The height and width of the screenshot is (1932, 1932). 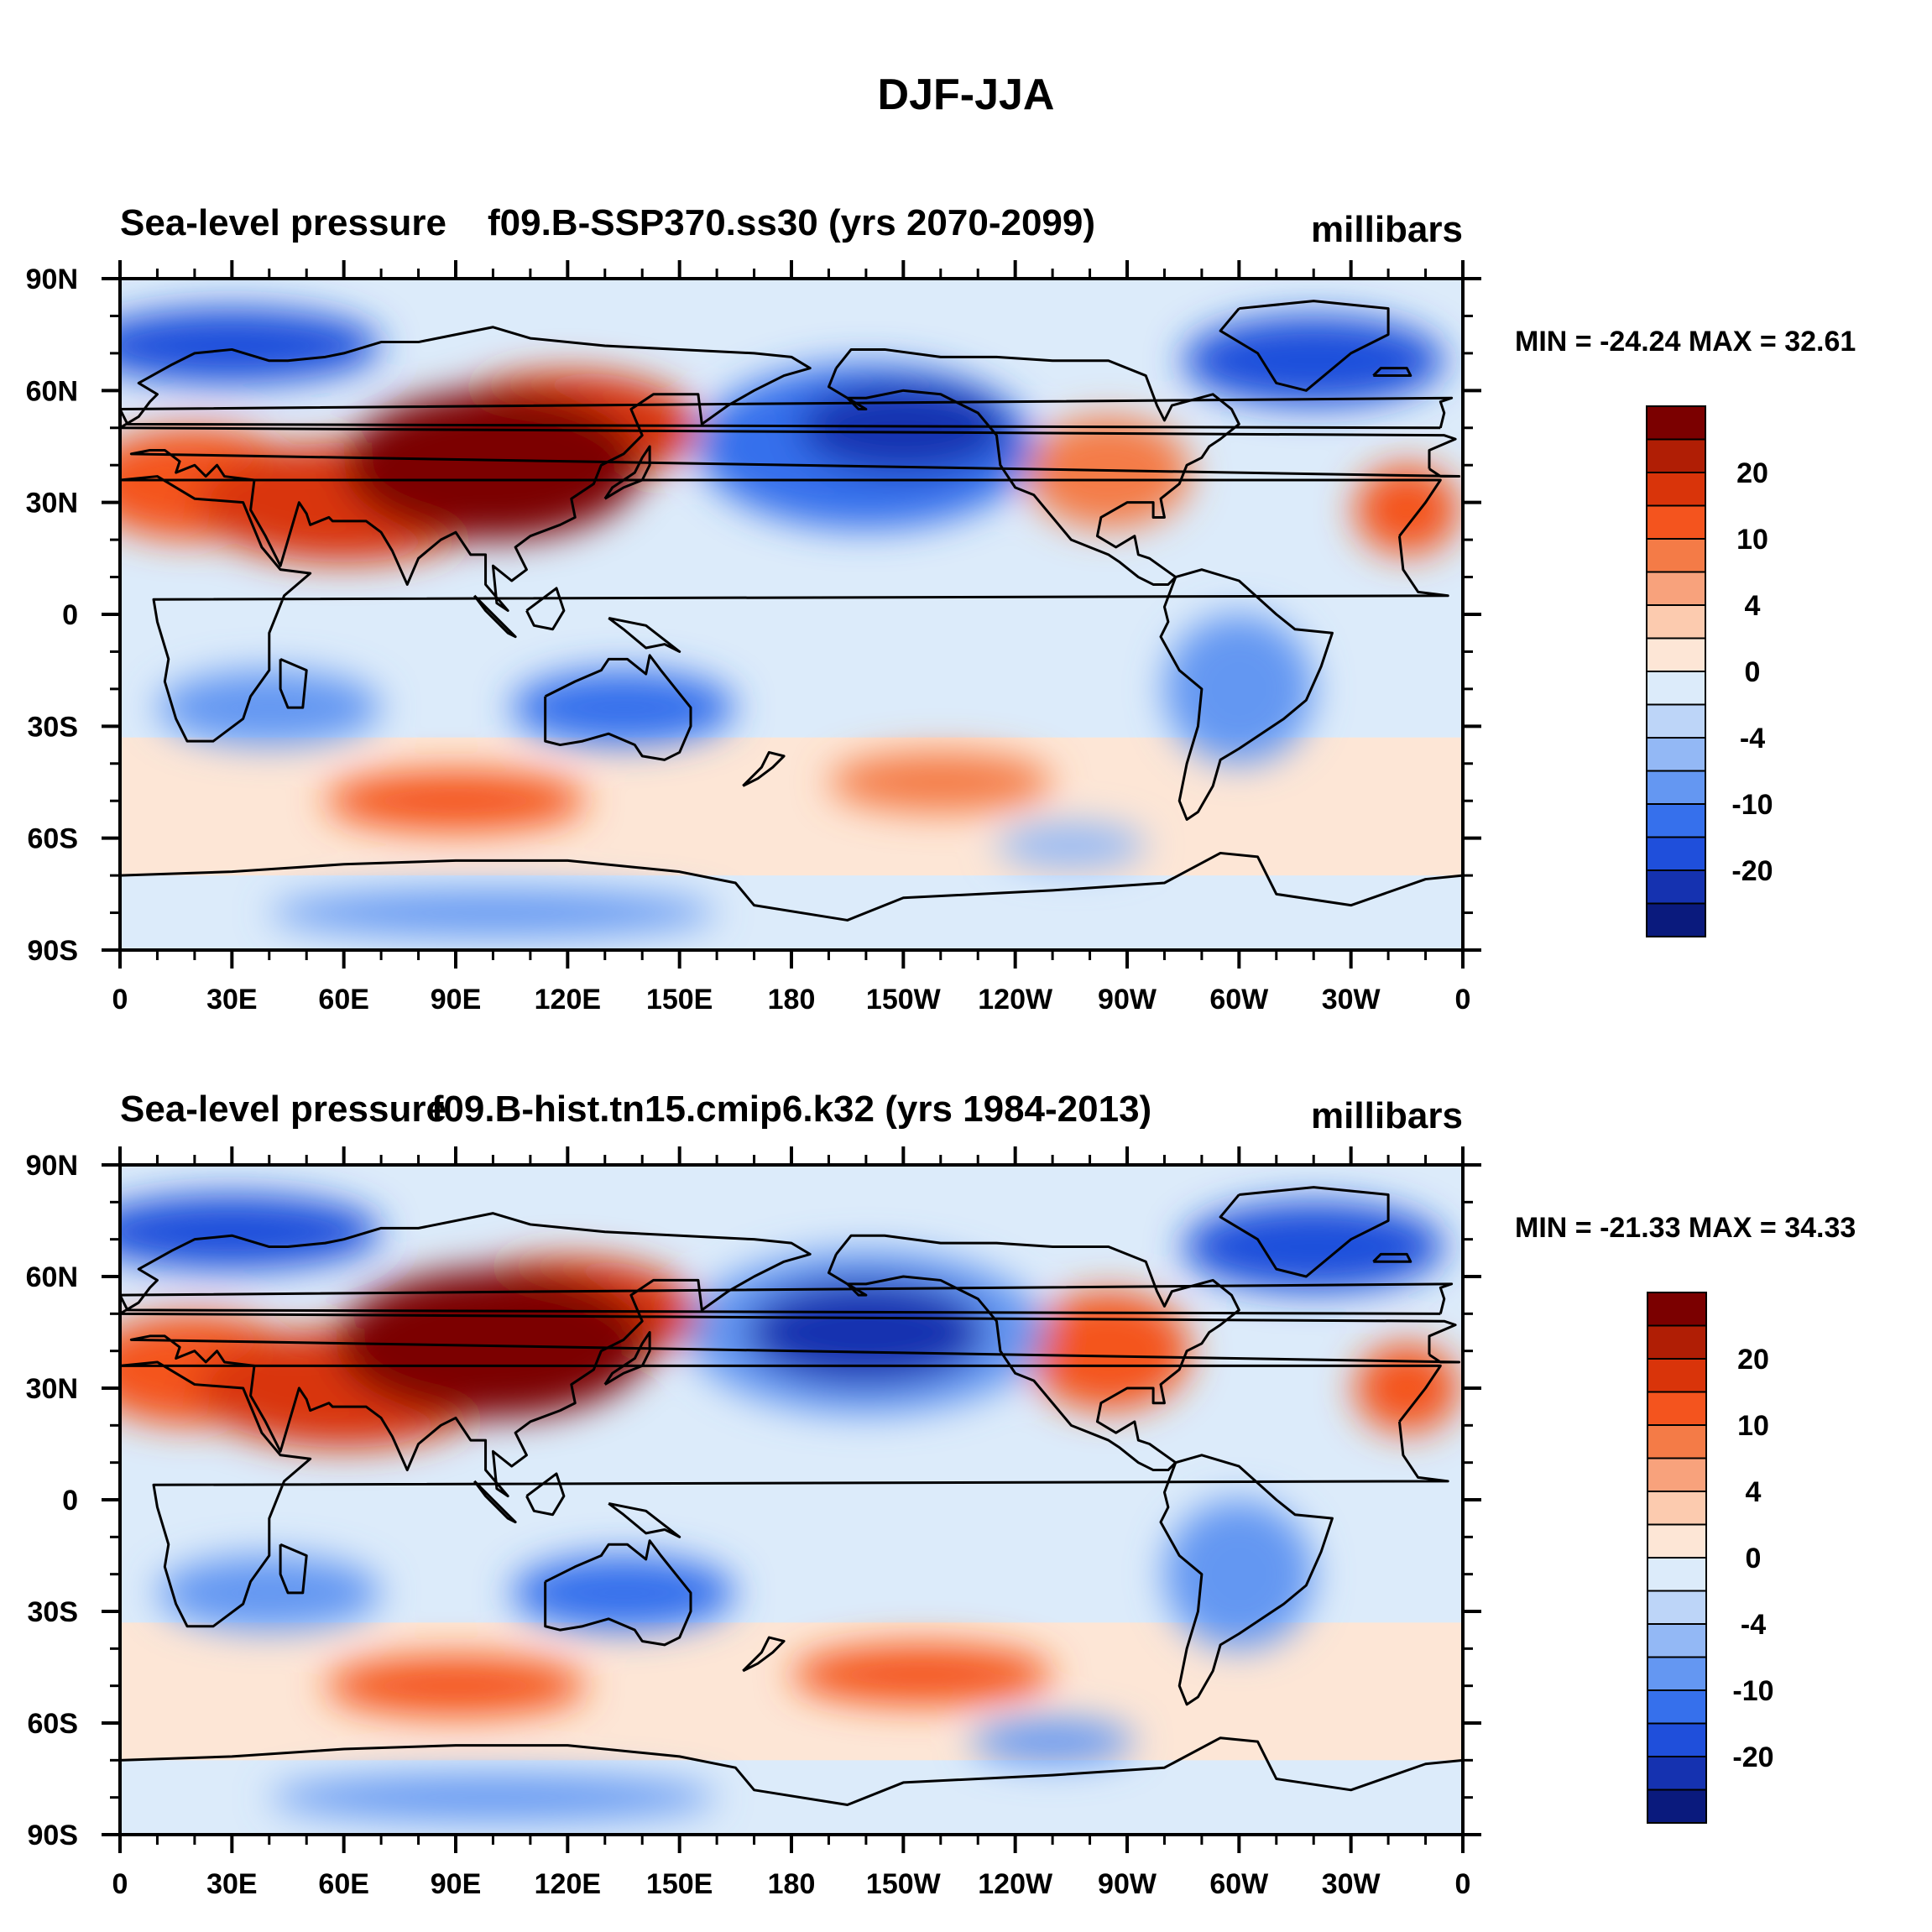 I want to click on colorbar-label: -10, so click(x=1752, y=1691).